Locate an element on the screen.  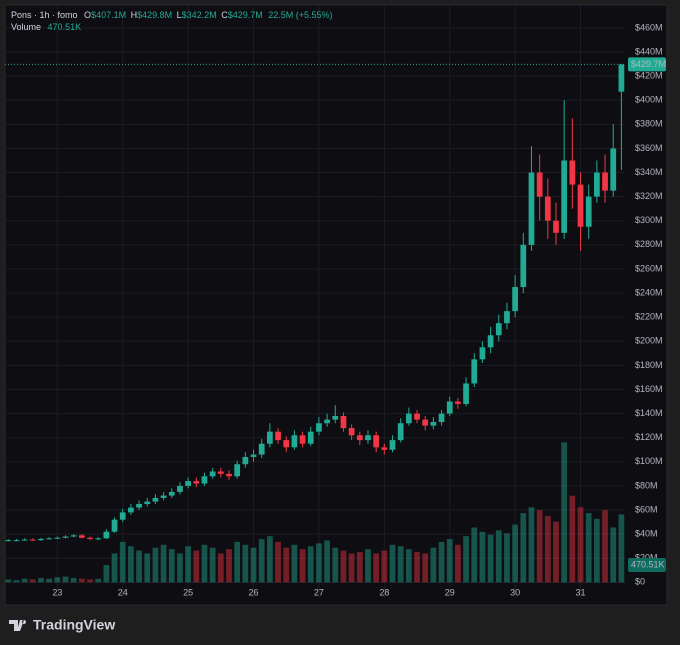
y-tick-label: $360M is located at coordinates (649, 148).